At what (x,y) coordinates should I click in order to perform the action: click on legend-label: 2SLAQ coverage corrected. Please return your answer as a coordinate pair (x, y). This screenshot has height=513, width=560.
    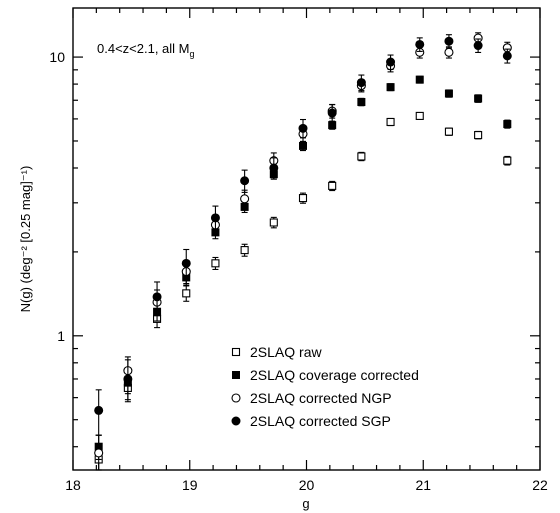
    Looking at the image, I should click on (334, 375).